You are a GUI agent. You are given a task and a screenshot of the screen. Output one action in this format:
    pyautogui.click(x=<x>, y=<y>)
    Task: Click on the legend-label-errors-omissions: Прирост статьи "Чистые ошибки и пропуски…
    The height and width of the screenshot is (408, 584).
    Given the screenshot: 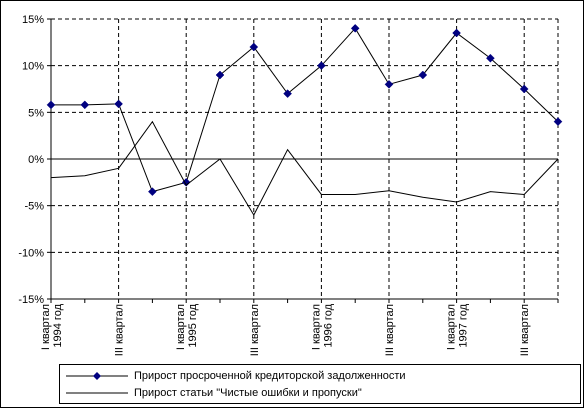 What is the action you would take?
    pyautogui.click(x=248, y=393)
    